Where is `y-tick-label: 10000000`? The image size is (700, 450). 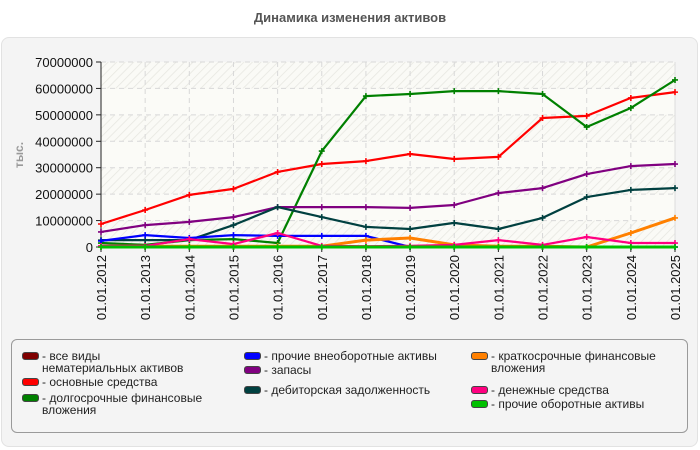
y-tick-label: 10000000 is located at coordinates (64, 221).